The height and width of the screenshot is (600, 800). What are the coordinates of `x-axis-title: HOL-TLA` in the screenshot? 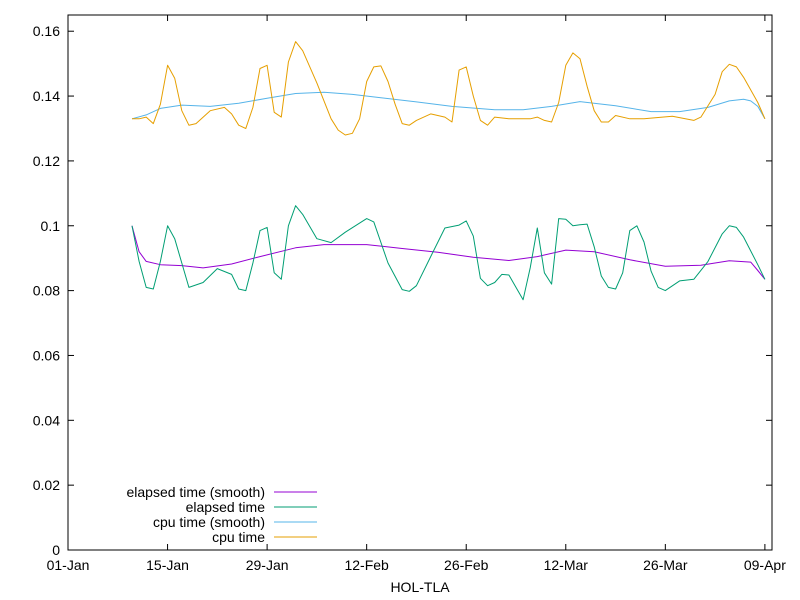 It's located at (420, 587).